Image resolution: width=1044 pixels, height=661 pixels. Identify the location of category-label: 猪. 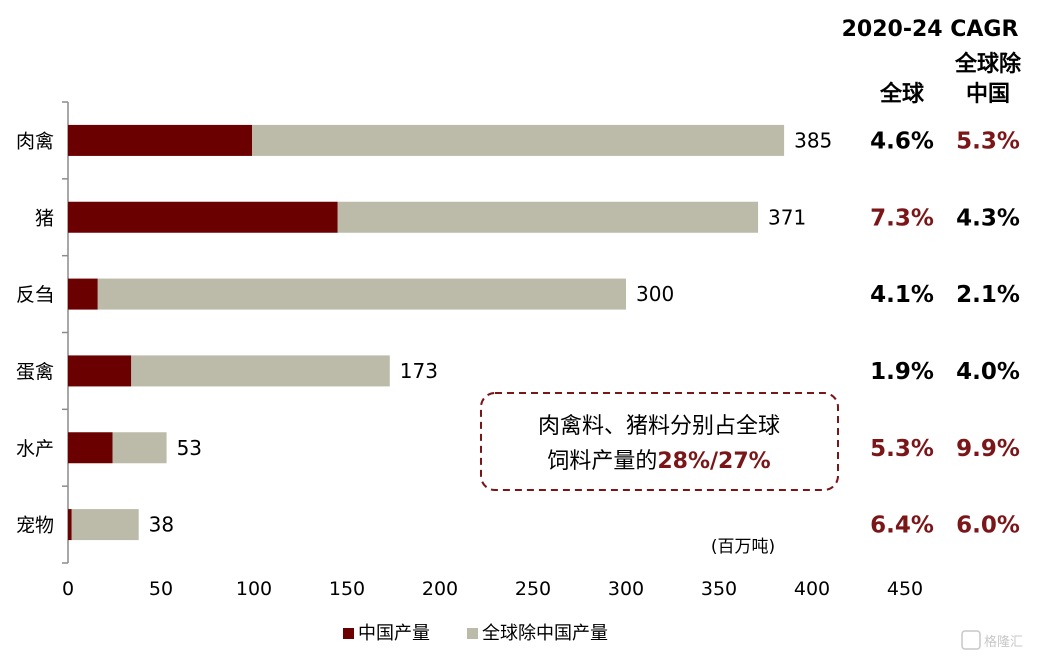
(44, 218).